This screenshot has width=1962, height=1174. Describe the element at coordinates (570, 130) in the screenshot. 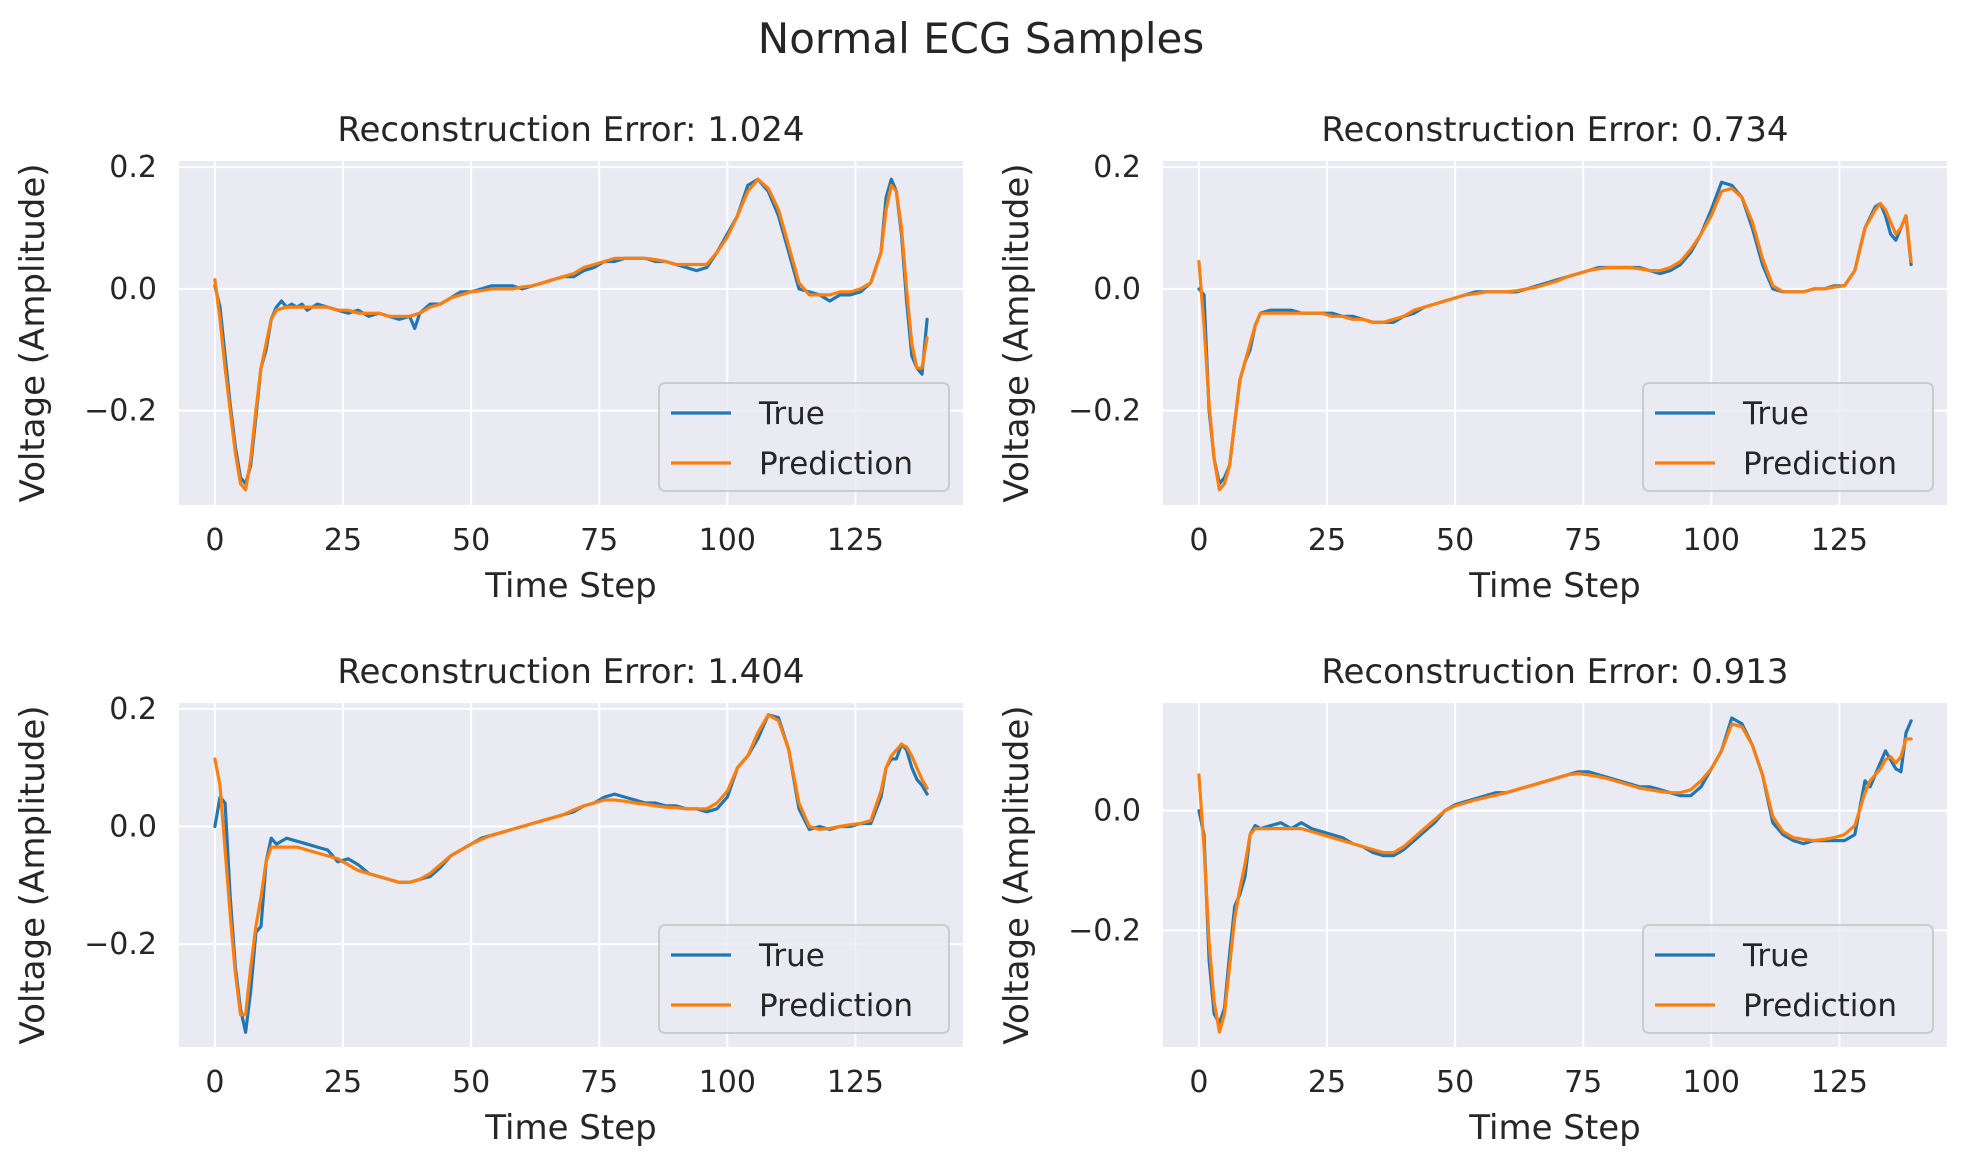

I see `subplot-title: Reconstruction Error: 1.024` at that location.